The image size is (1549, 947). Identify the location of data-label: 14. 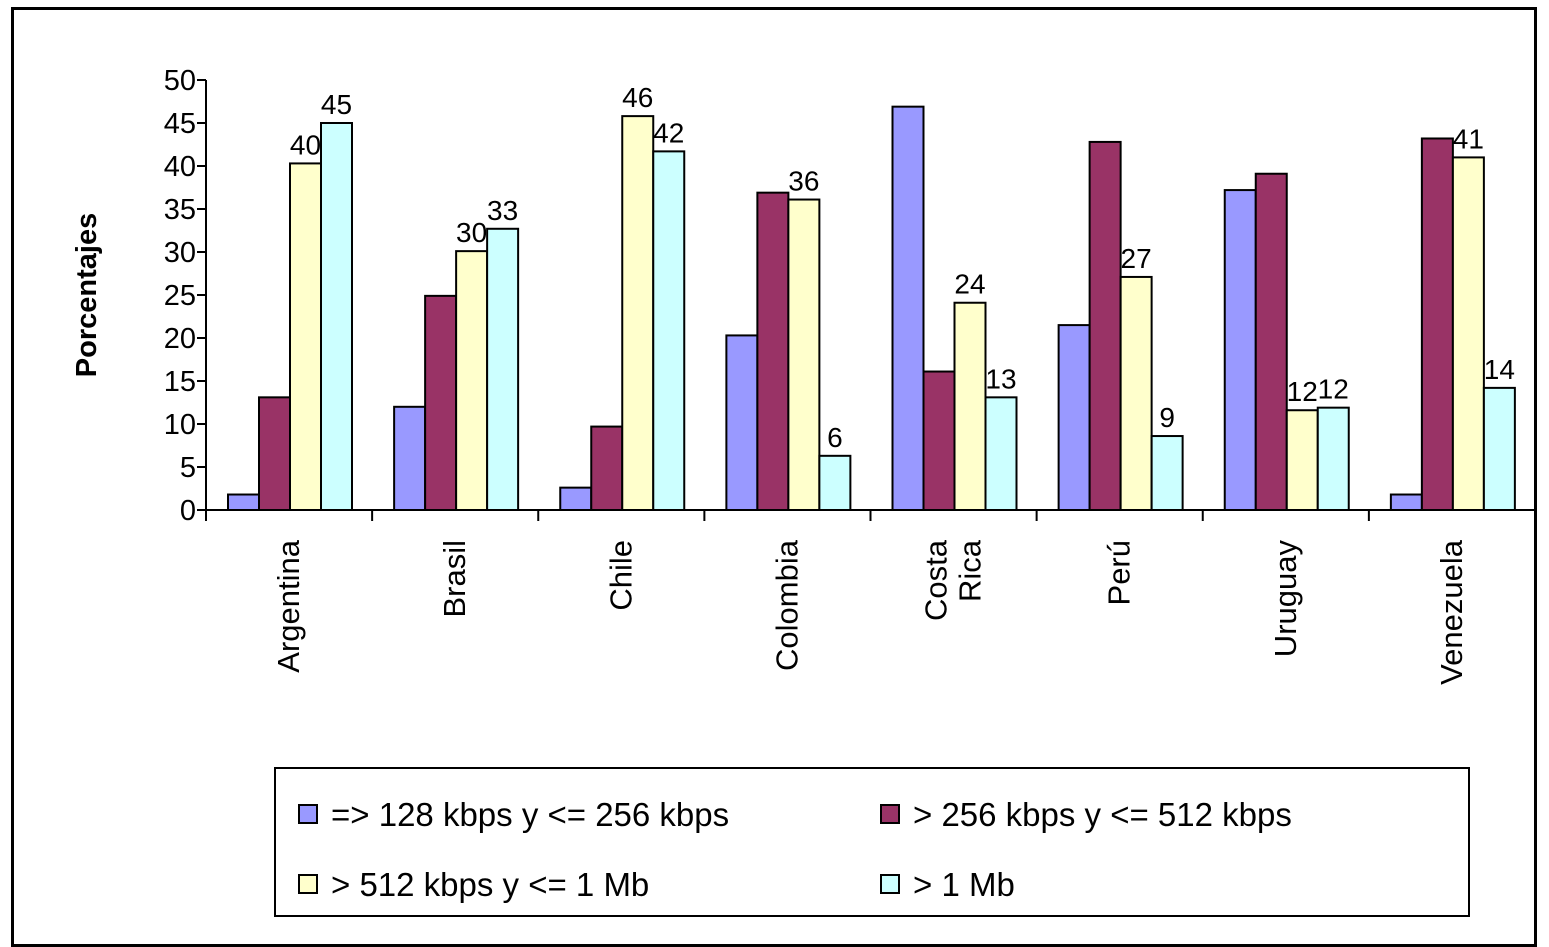
(1499, 369).